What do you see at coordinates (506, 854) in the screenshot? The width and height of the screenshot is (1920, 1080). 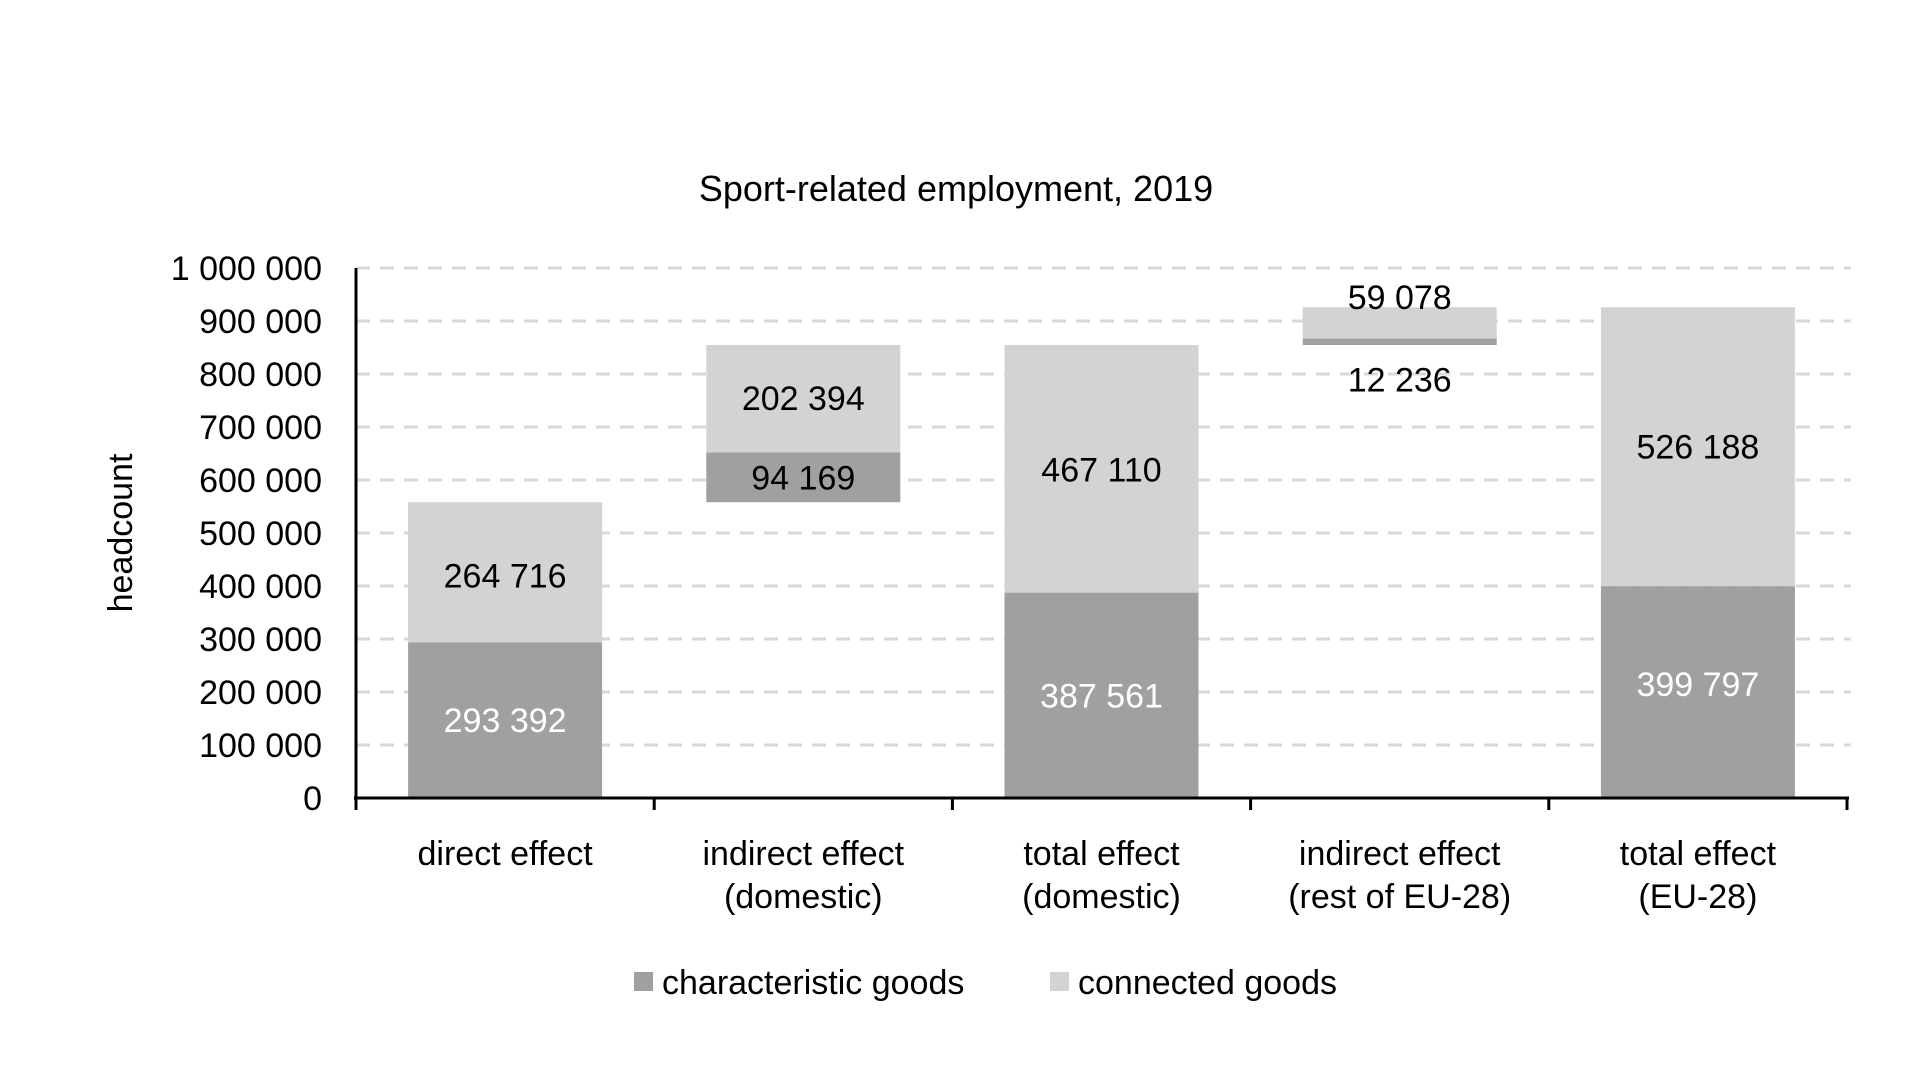 I see `x-tick-label: direct effect` at bounding box center [506, 854].